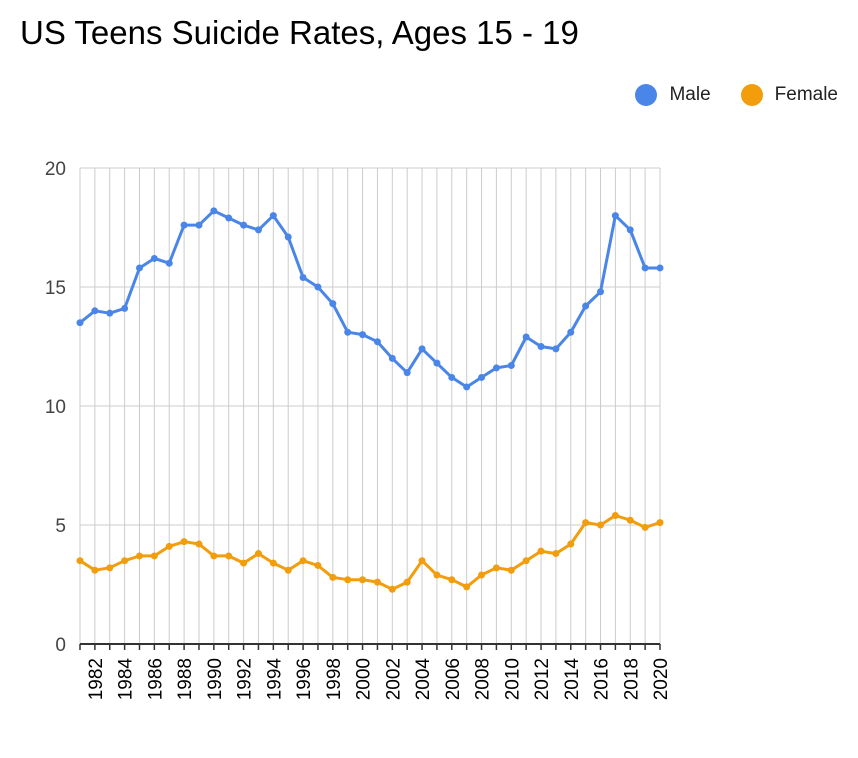  What do you see at coordinates (453, 679) in the screenshot?
I see `x-tick-label: 2006` at bounding box center [453, 679].